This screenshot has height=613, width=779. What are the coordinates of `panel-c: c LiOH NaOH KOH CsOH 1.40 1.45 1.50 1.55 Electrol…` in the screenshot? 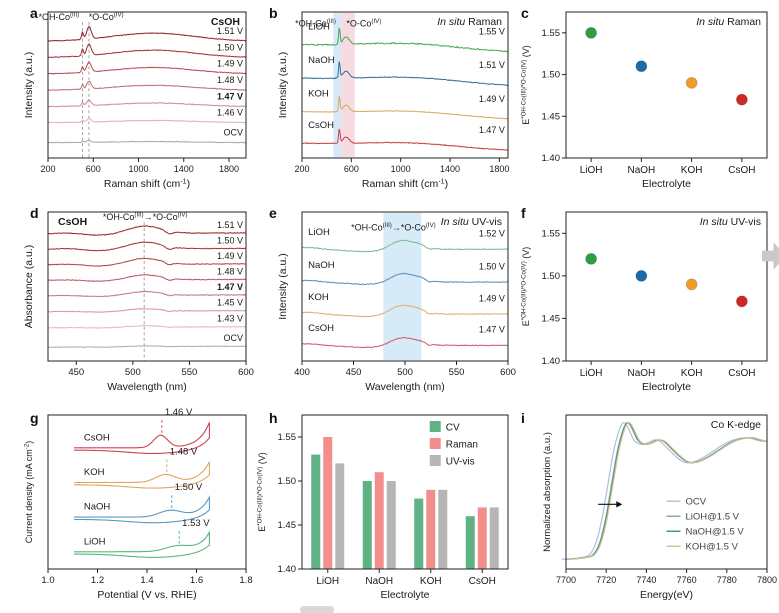 It's located at (647, 98).